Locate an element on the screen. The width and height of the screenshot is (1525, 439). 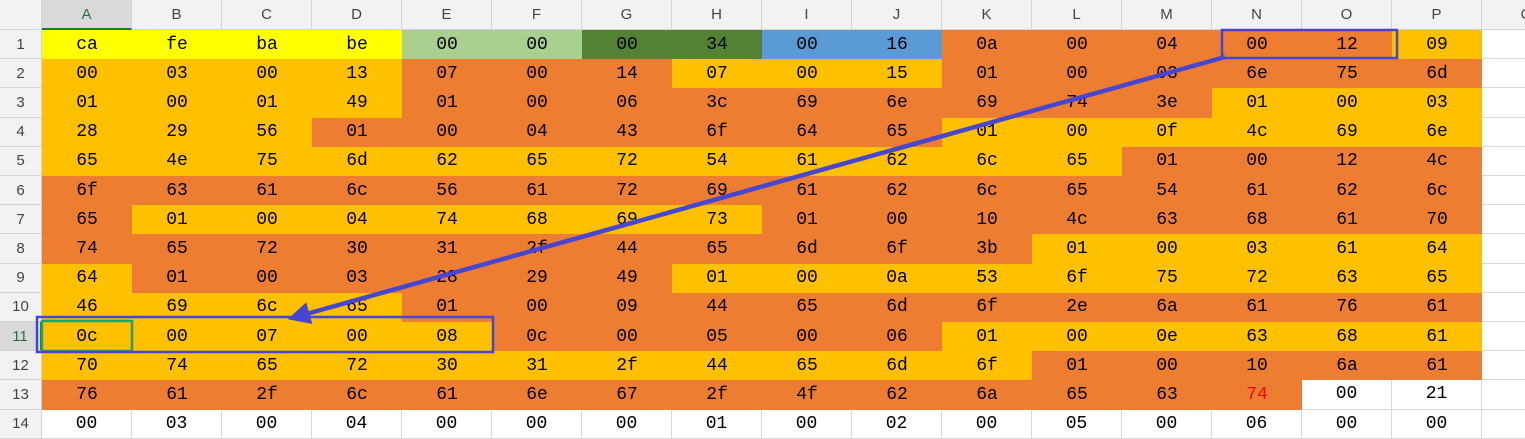
cell: 4f is located at coordinates (807, 395).